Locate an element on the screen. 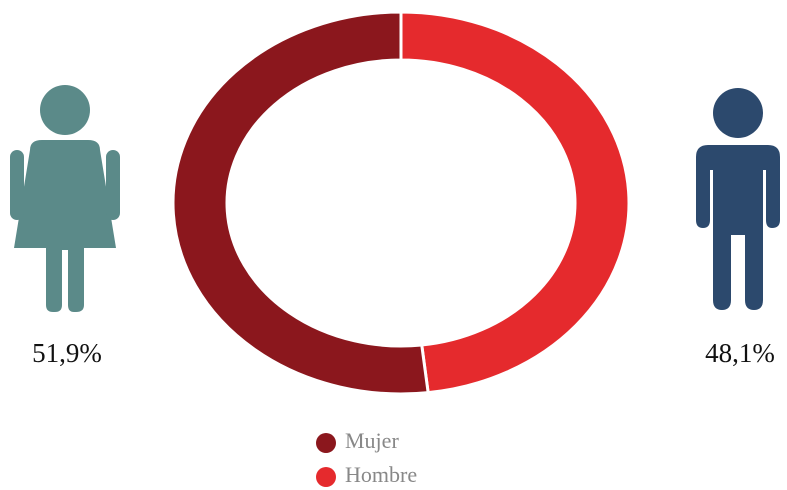 This screenshot has width=787, height=490. legend-label: Mujer is located at coordinates (372, 440).